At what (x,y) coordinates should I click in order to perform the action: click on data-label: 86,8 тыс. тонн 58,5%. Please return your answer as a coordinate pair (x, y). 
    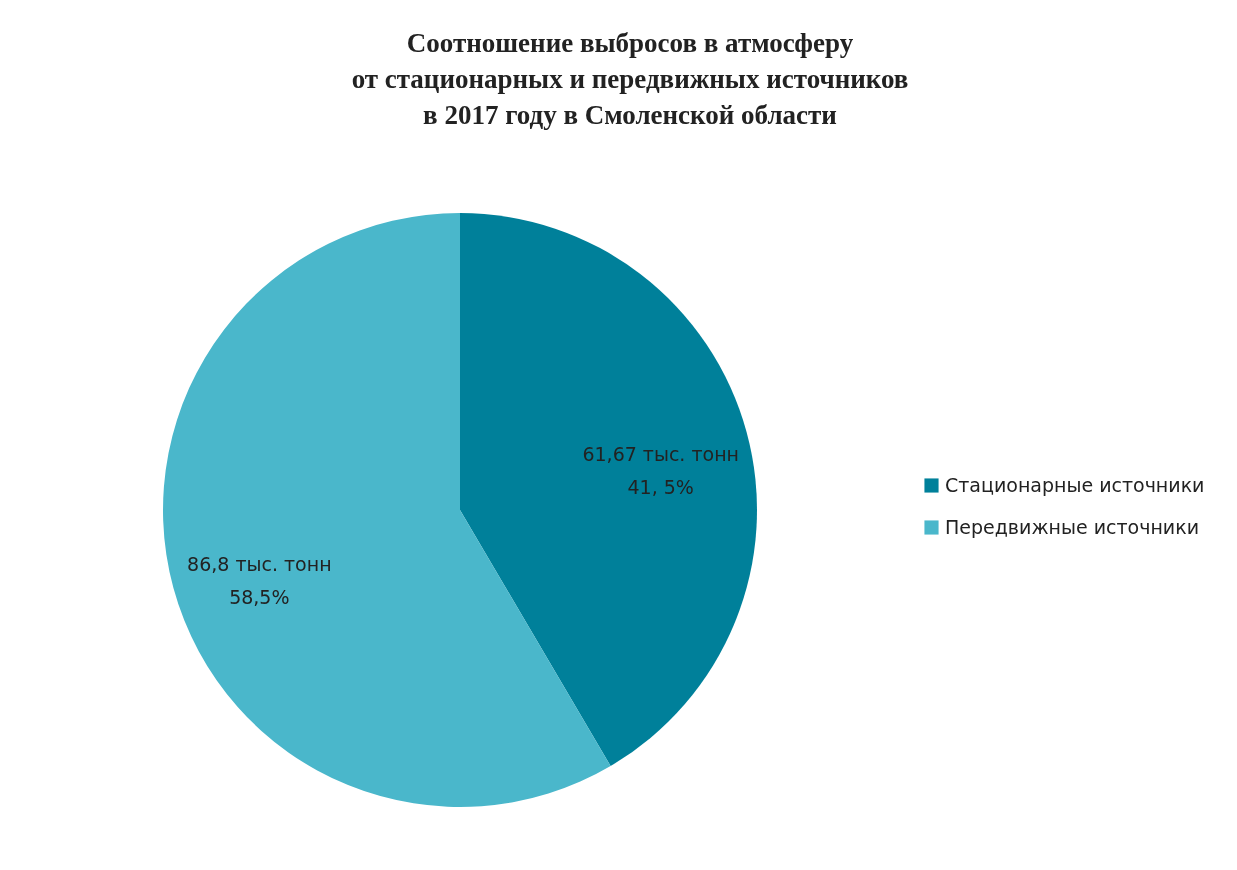
    Looking at the image, I should click on (259, 580).